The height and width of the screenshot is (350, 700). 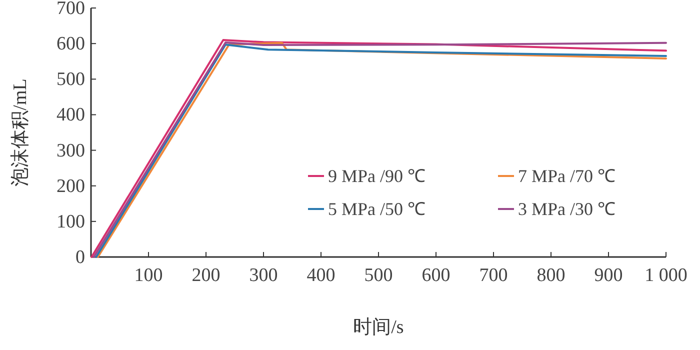 What do you see at coordinates (436, 275) in the screenshot?
I see `x-tick-label: 600` at bounding box center [436, 275].